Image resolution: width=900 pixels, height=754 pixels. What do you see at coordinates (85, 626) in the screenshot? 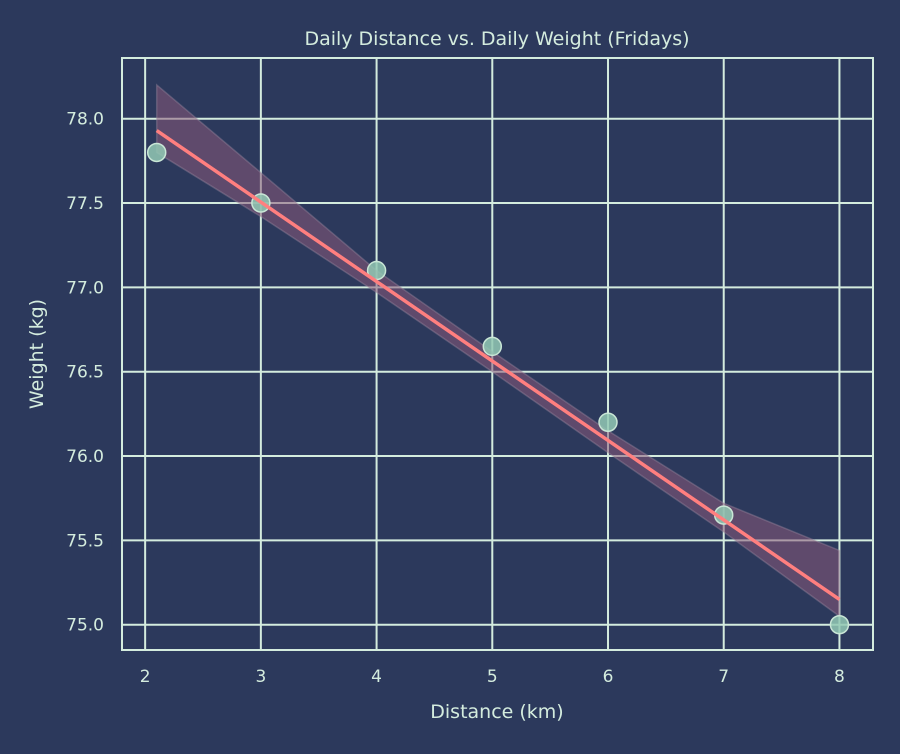
I see `y-tick-label: 75.0` at bounding box center [85, 626].